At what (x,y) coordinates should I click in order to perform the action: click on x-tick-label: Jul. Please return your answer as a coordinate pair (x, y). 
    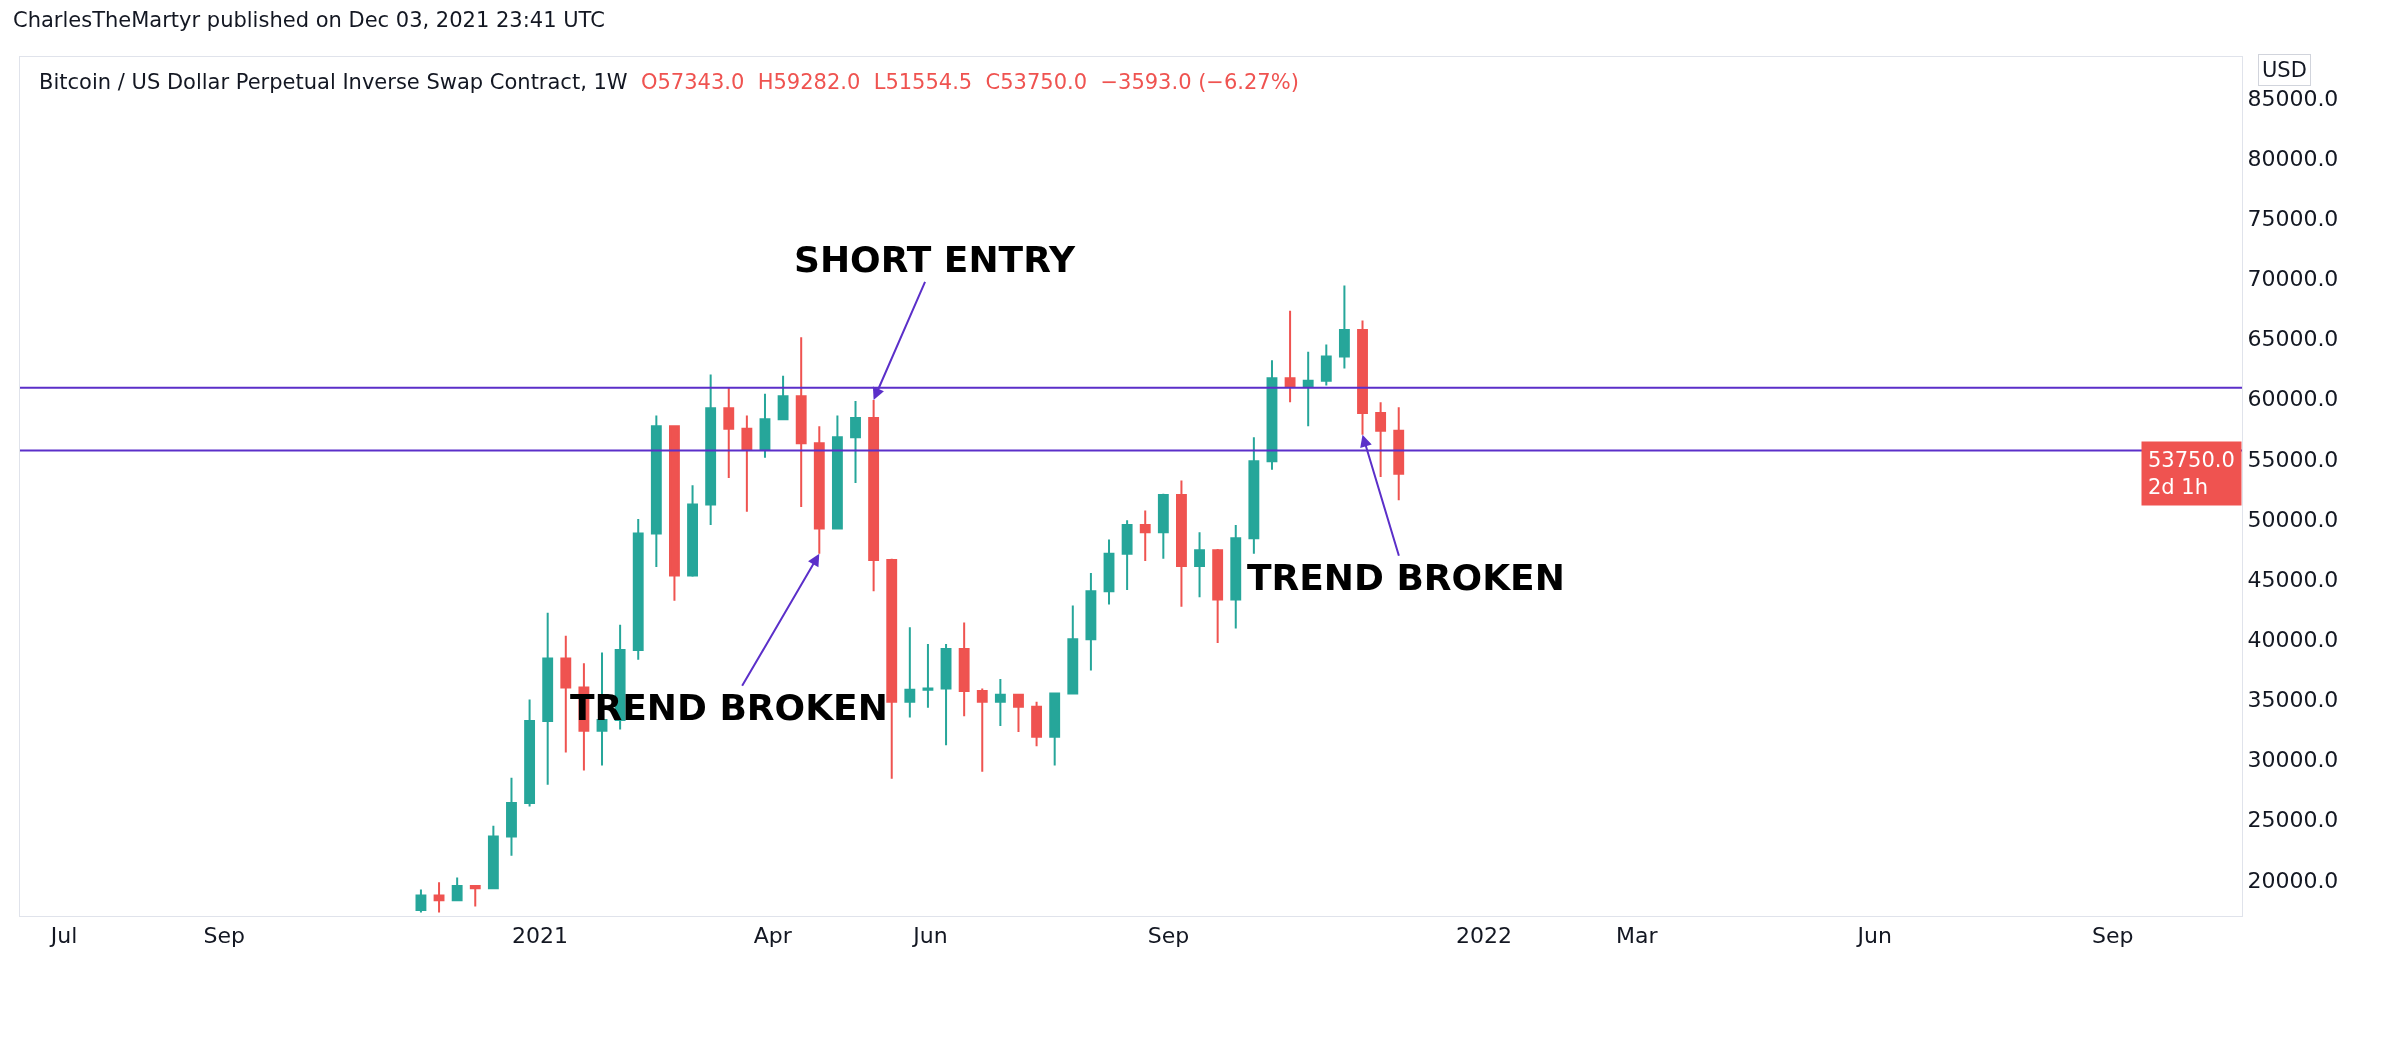
    Looking at the image, I should click on (63, 936).